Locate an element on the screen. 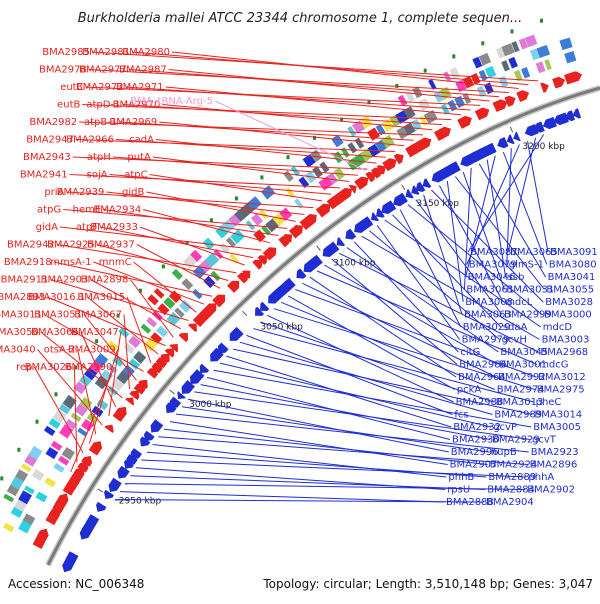 This screenshot has width=600, height=604. gene-label: BMA2911 is located at coordinates (25, 280).